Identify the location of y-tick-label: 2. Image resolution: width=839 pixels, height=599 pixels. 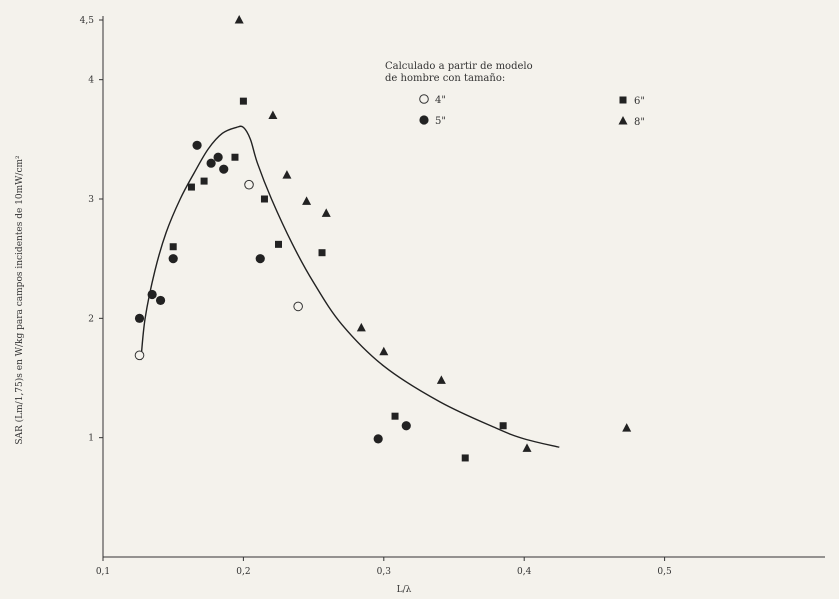
(91, 319).